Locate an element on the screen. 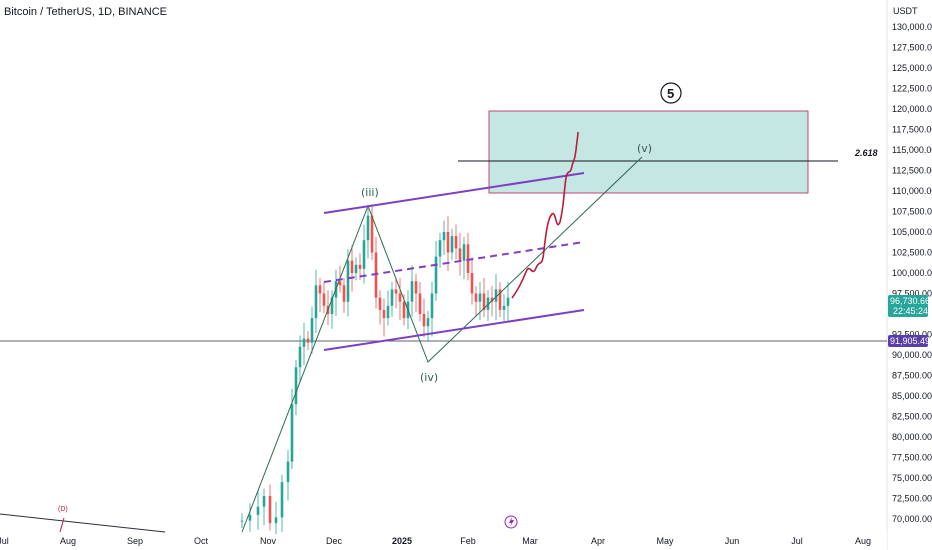 This screenshot has width=932, height=550. x-tick-label: Dec is located at coordinates (334, 541).